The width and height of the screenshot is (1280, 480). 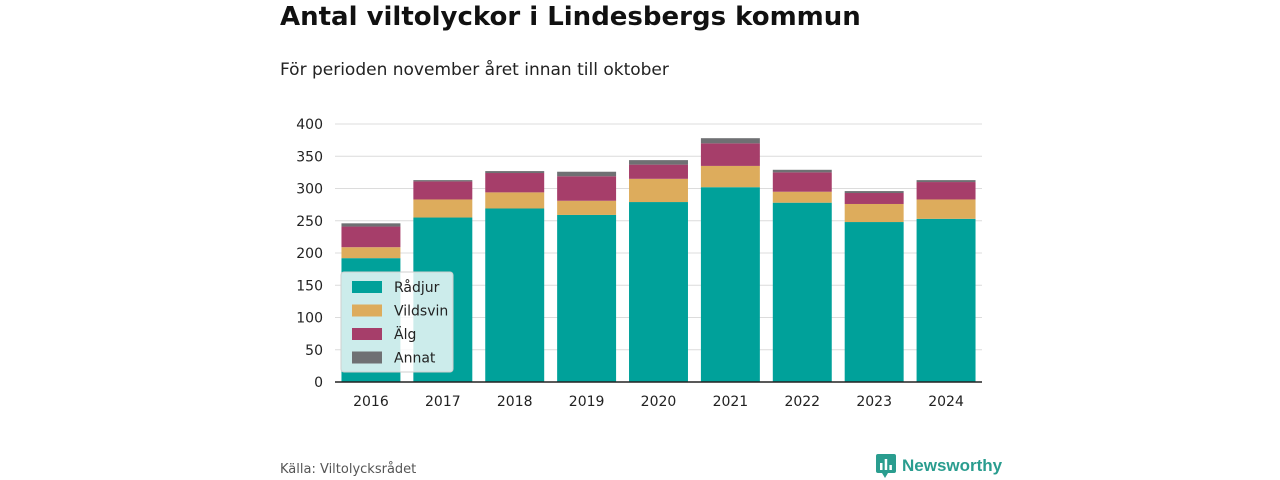 I want to click on bar-annat-2023, so click(x=874, y=192).